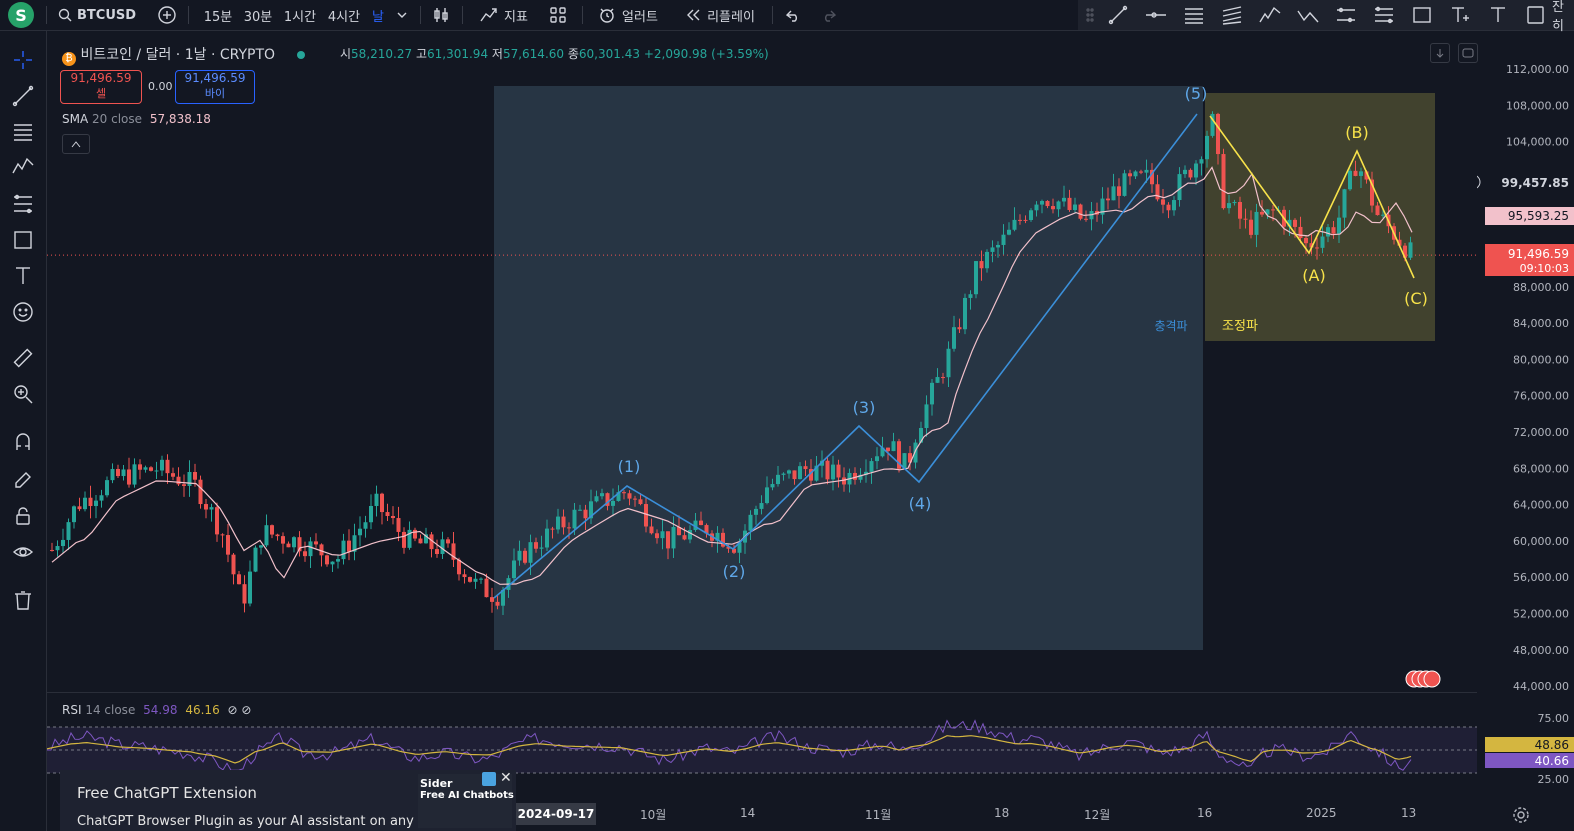 The height and width of the screenshot is (831, 1574). Describe the element at coordinates (21, 15) in the screenshot. I see `user-avatar: S` at that location.